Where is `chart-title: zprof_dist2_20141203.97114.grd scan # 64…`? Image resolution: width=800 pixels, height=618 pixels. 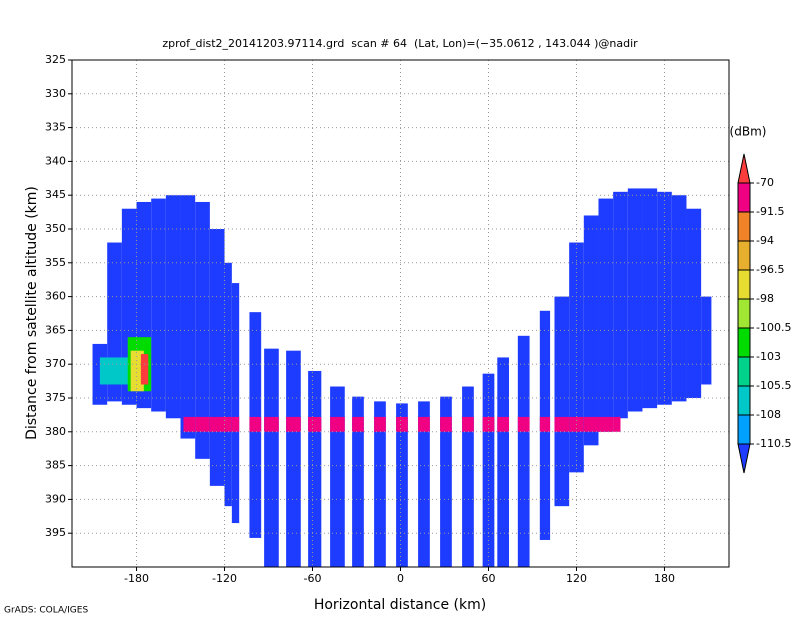 chart-title: zprof_dist2_20141203.97114.grd scan # 64… is located at coordinates (400, 43).